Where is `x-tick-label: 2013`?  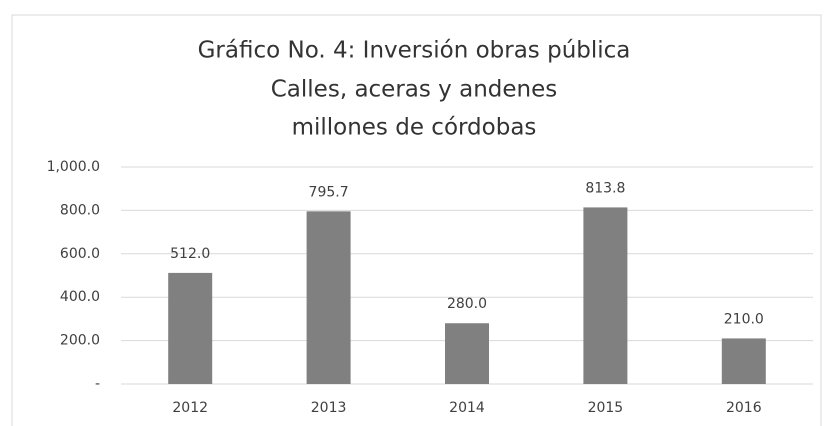
x-tick-label: 2013 is located at coordinates (329, 408).